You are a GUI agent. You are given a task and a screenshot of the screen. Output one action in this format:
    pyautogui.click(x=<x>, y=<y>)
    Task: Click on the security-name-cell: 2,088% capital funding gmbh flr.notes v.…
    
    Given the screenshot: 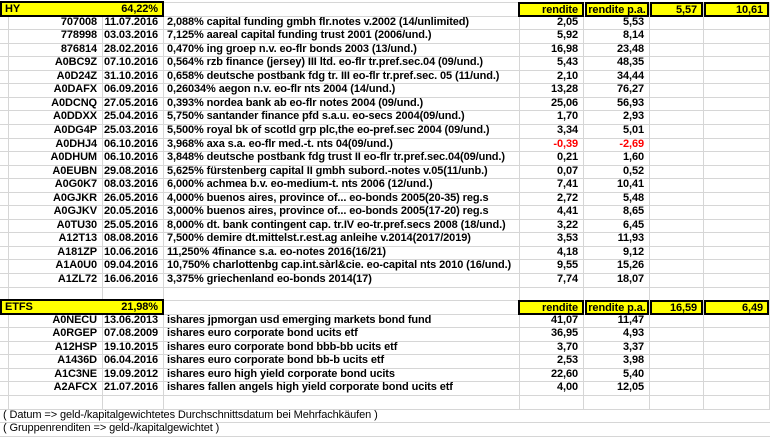 What is the action you would take?
    pyautogui.click(x=318, y=21)
    